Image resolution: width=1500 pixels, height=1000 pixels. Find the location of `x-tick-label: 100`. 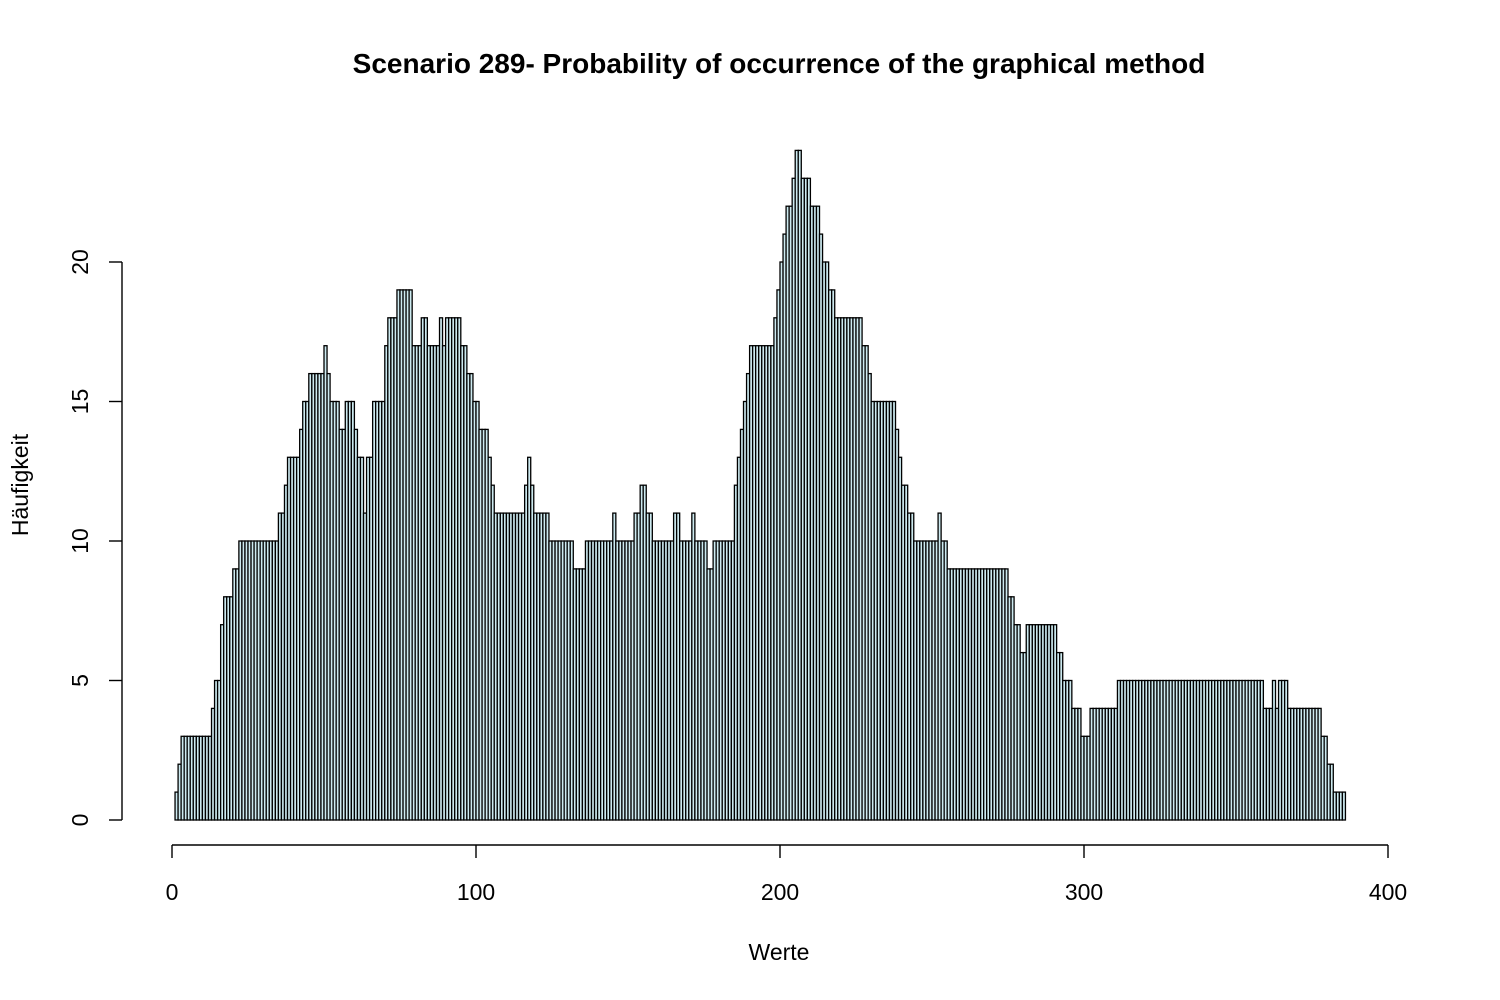

x-tick-label: 100 is located at coordinates (476, 892).